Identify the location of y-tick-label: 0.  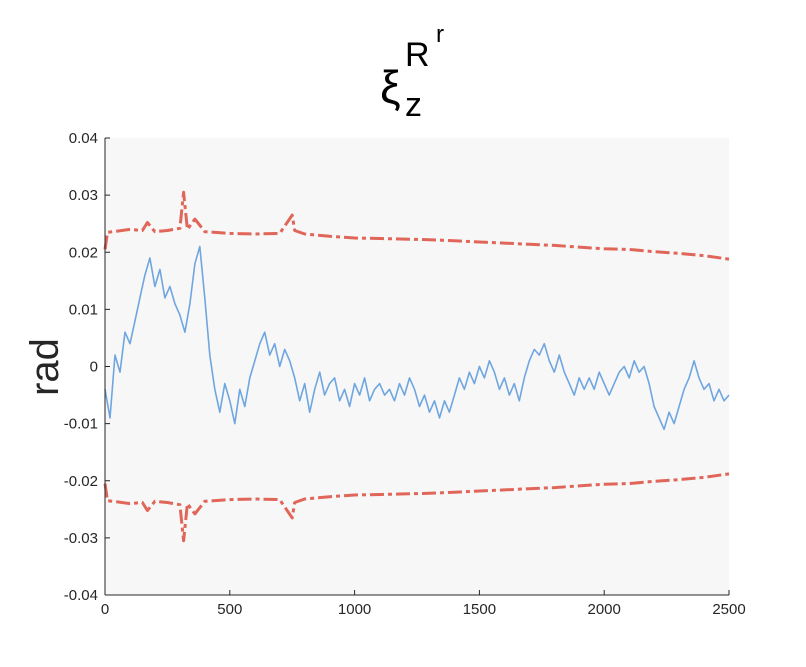
(94, 367).